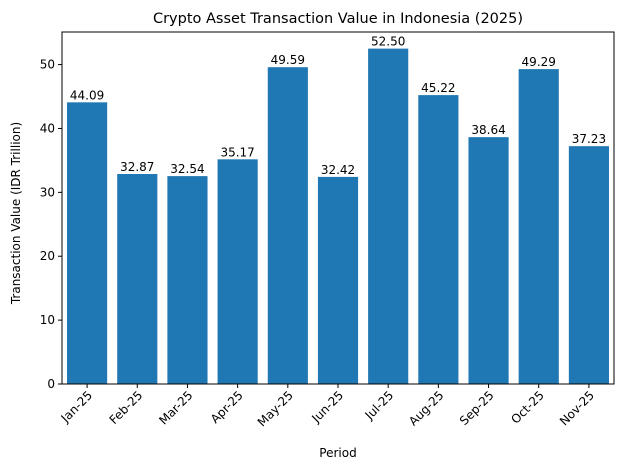 The height and width of the screenshot is (474, 630). Describe the element at coordinates (51, 384) in the screenshot. I see `y-tick-label: 0` at that location.